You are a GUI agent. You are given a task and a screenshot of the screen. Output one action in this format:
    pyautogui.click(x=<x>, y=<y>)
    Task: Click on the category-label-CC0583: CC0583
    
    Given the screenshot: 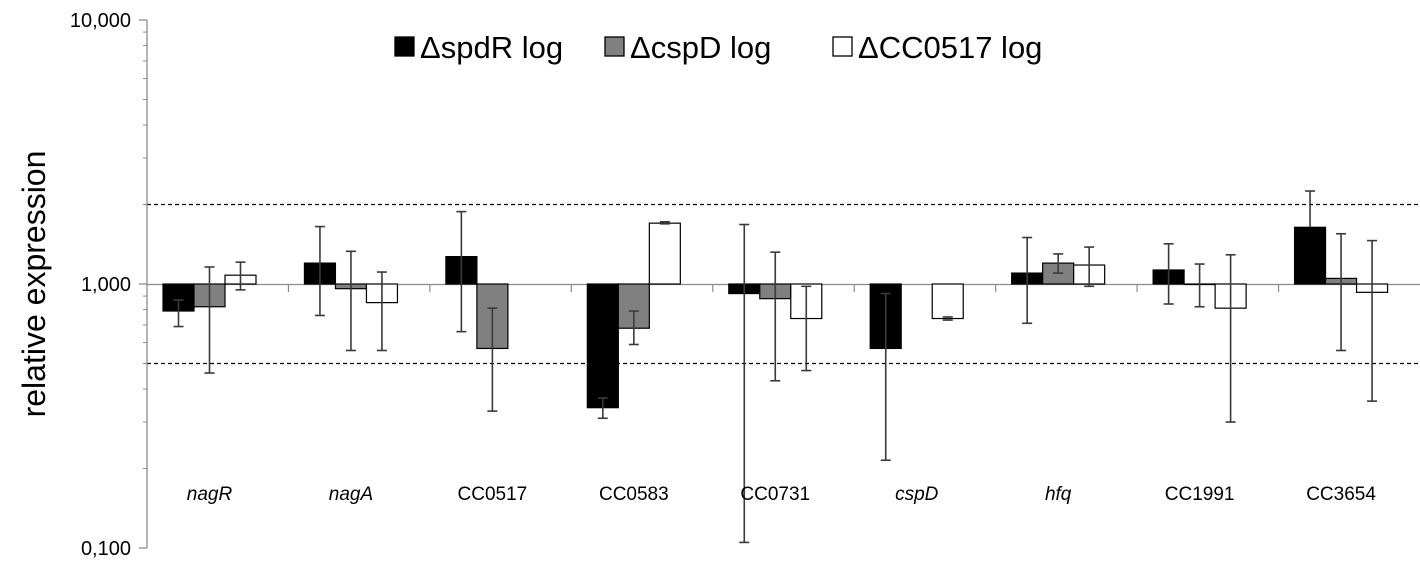 What is the action you would take?
    pyautogui.click(x=634, y=494)
    